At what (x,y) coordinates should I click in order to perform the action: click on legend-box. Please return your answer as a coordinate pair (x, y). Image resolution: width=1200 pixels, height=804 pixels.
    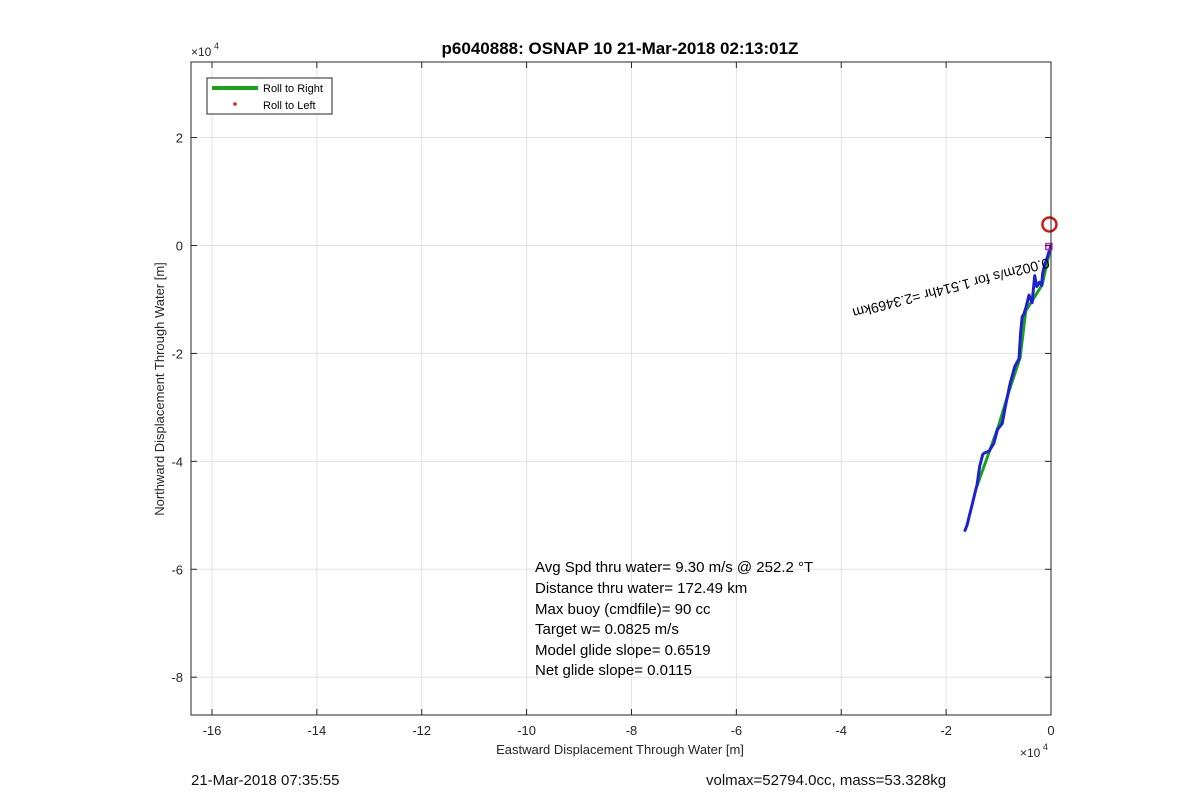
    Looking at the image, I should click on (269, 96).